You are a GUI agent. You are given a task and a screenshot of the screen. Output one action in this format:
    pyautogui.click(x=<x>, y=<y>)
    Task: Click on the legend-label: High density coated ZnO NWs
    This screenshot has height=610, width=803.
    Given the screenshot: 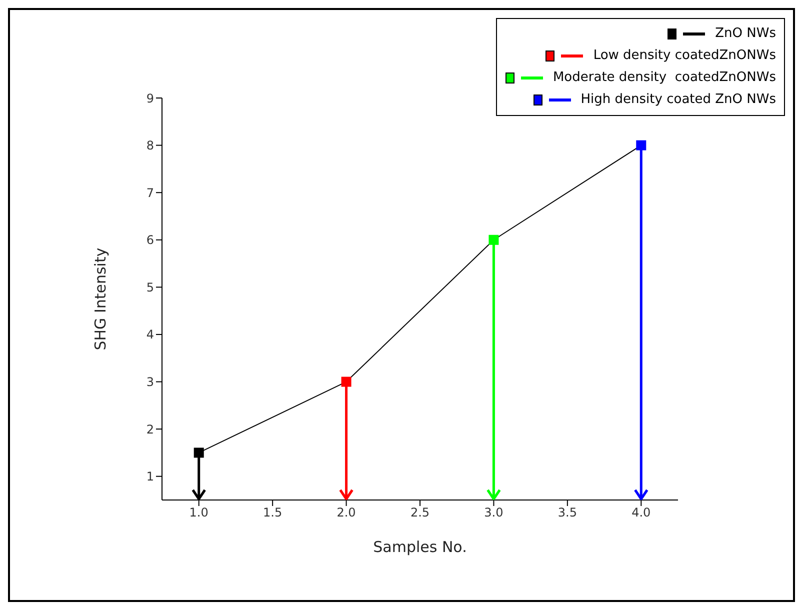 What is the action you would take?
    pyautogui.click(x=678, y=100)
    